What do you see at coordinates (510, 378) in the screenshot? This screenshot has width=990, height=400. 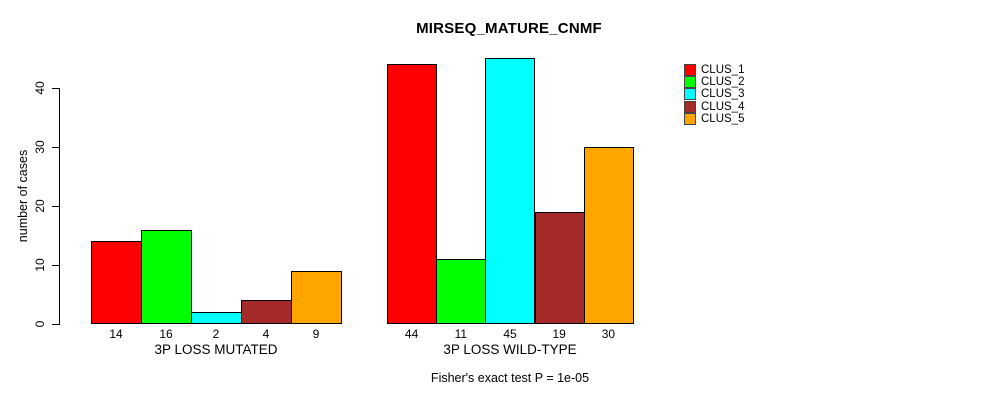 I see `caption: Fisher's exact test P = 1e-05` at bounding box center [510, 378].